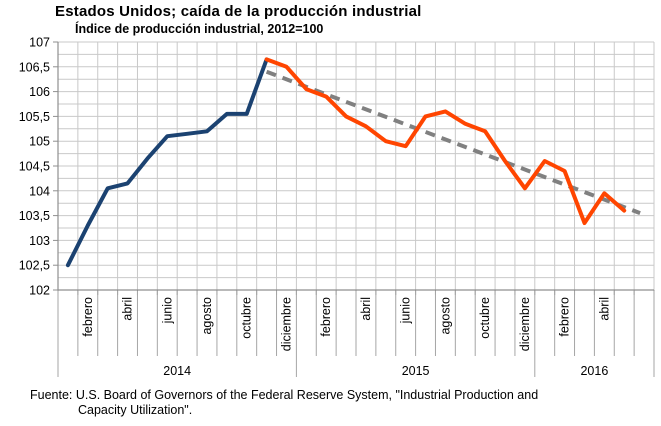 The image size is (661, 426). Describe the element at coordinates (39, 241) in the screenshot. I see `y-axis-label: 103` at that location.